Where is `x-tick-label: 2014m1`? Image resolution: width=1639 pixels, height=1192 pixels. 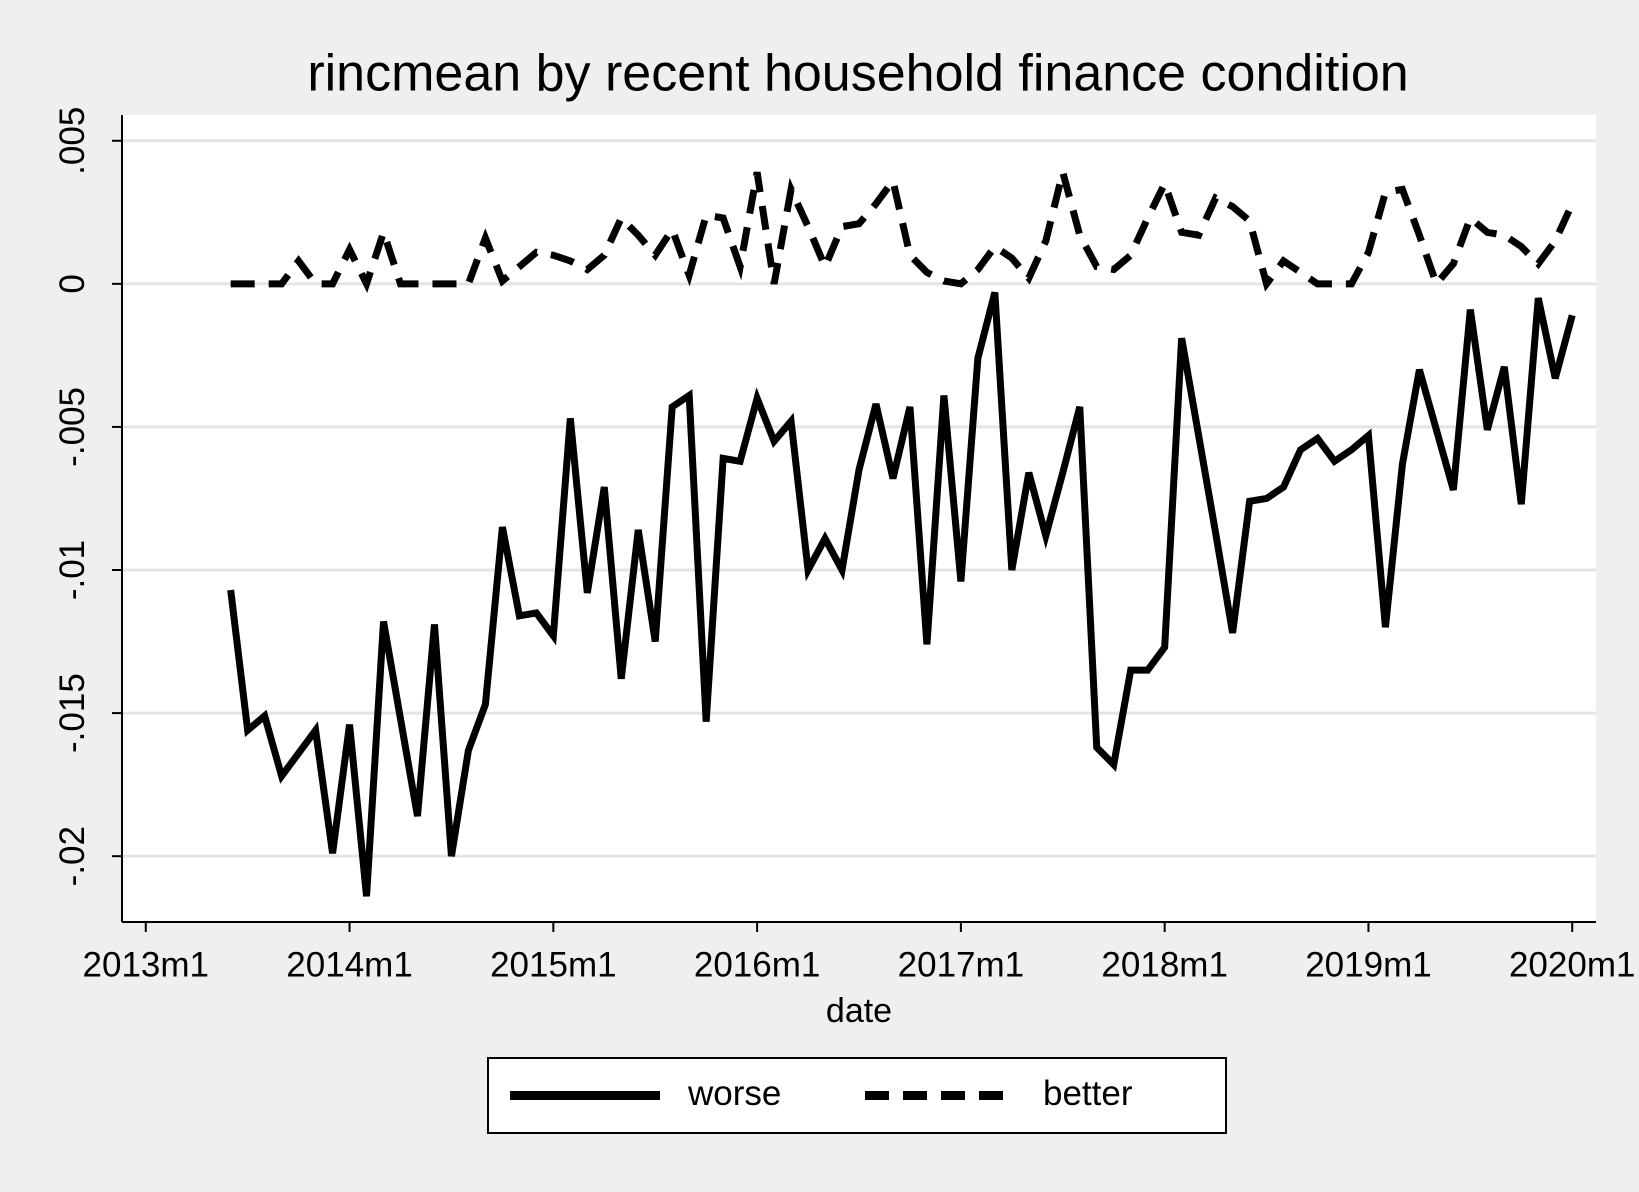 x-tick-label: 2014m1 is located at coordinates (349, 964).